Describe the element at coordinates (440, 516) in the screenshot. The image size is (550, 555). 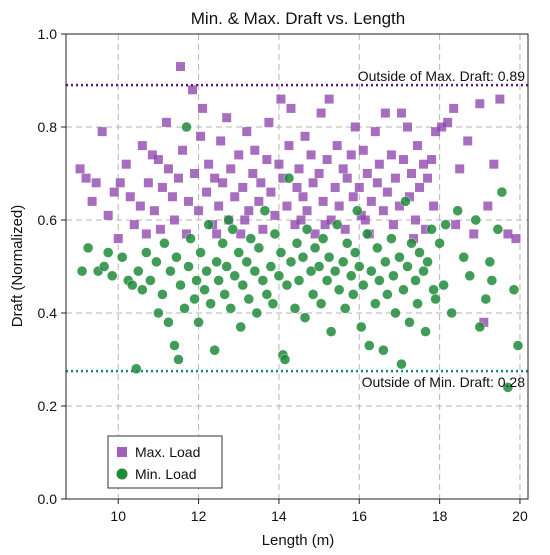
I see `x-tick-label: 18` at that location.